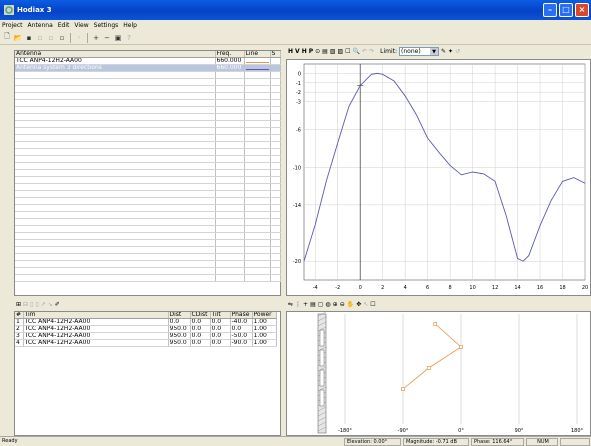 The height and width of the screenshot is (446, 591). I want to click on col-index: #, so click(19, 315).